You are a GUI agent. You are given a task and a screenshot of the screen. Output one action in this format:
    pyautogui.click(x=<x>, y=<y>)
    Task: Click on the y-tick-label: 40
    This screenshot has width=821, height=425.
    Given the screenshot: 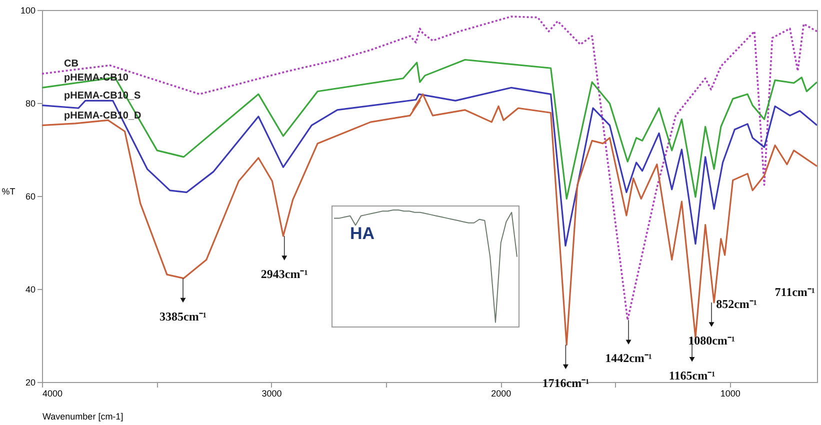 What is the action you would take?
    pyautogui.click(x=30, y=289)
    